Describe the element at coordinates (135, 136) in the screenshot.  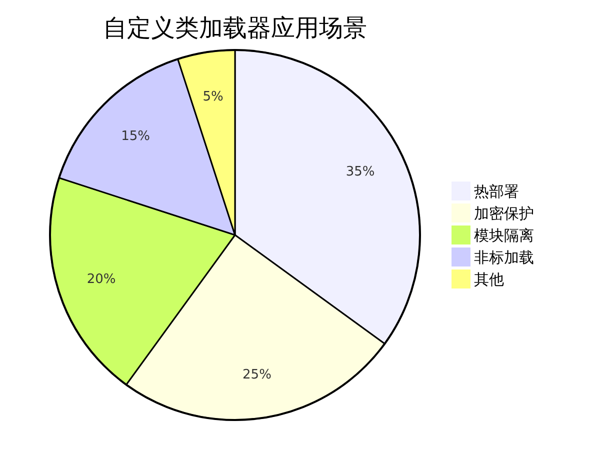
I see `data-label: 15%` at that location.